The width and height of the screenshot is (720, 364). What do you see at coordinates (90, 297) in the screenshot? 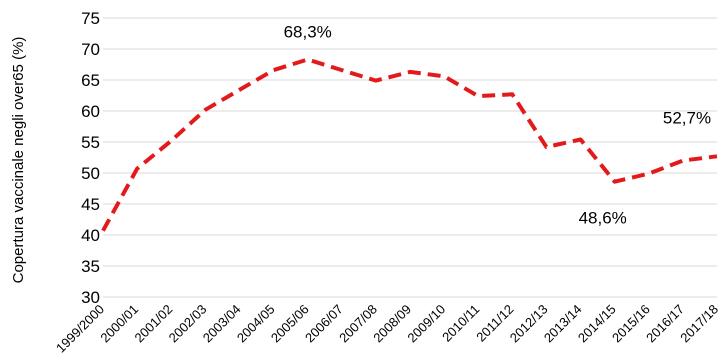
I see `y-tick-label: 30` at bounding box center [90, 297].